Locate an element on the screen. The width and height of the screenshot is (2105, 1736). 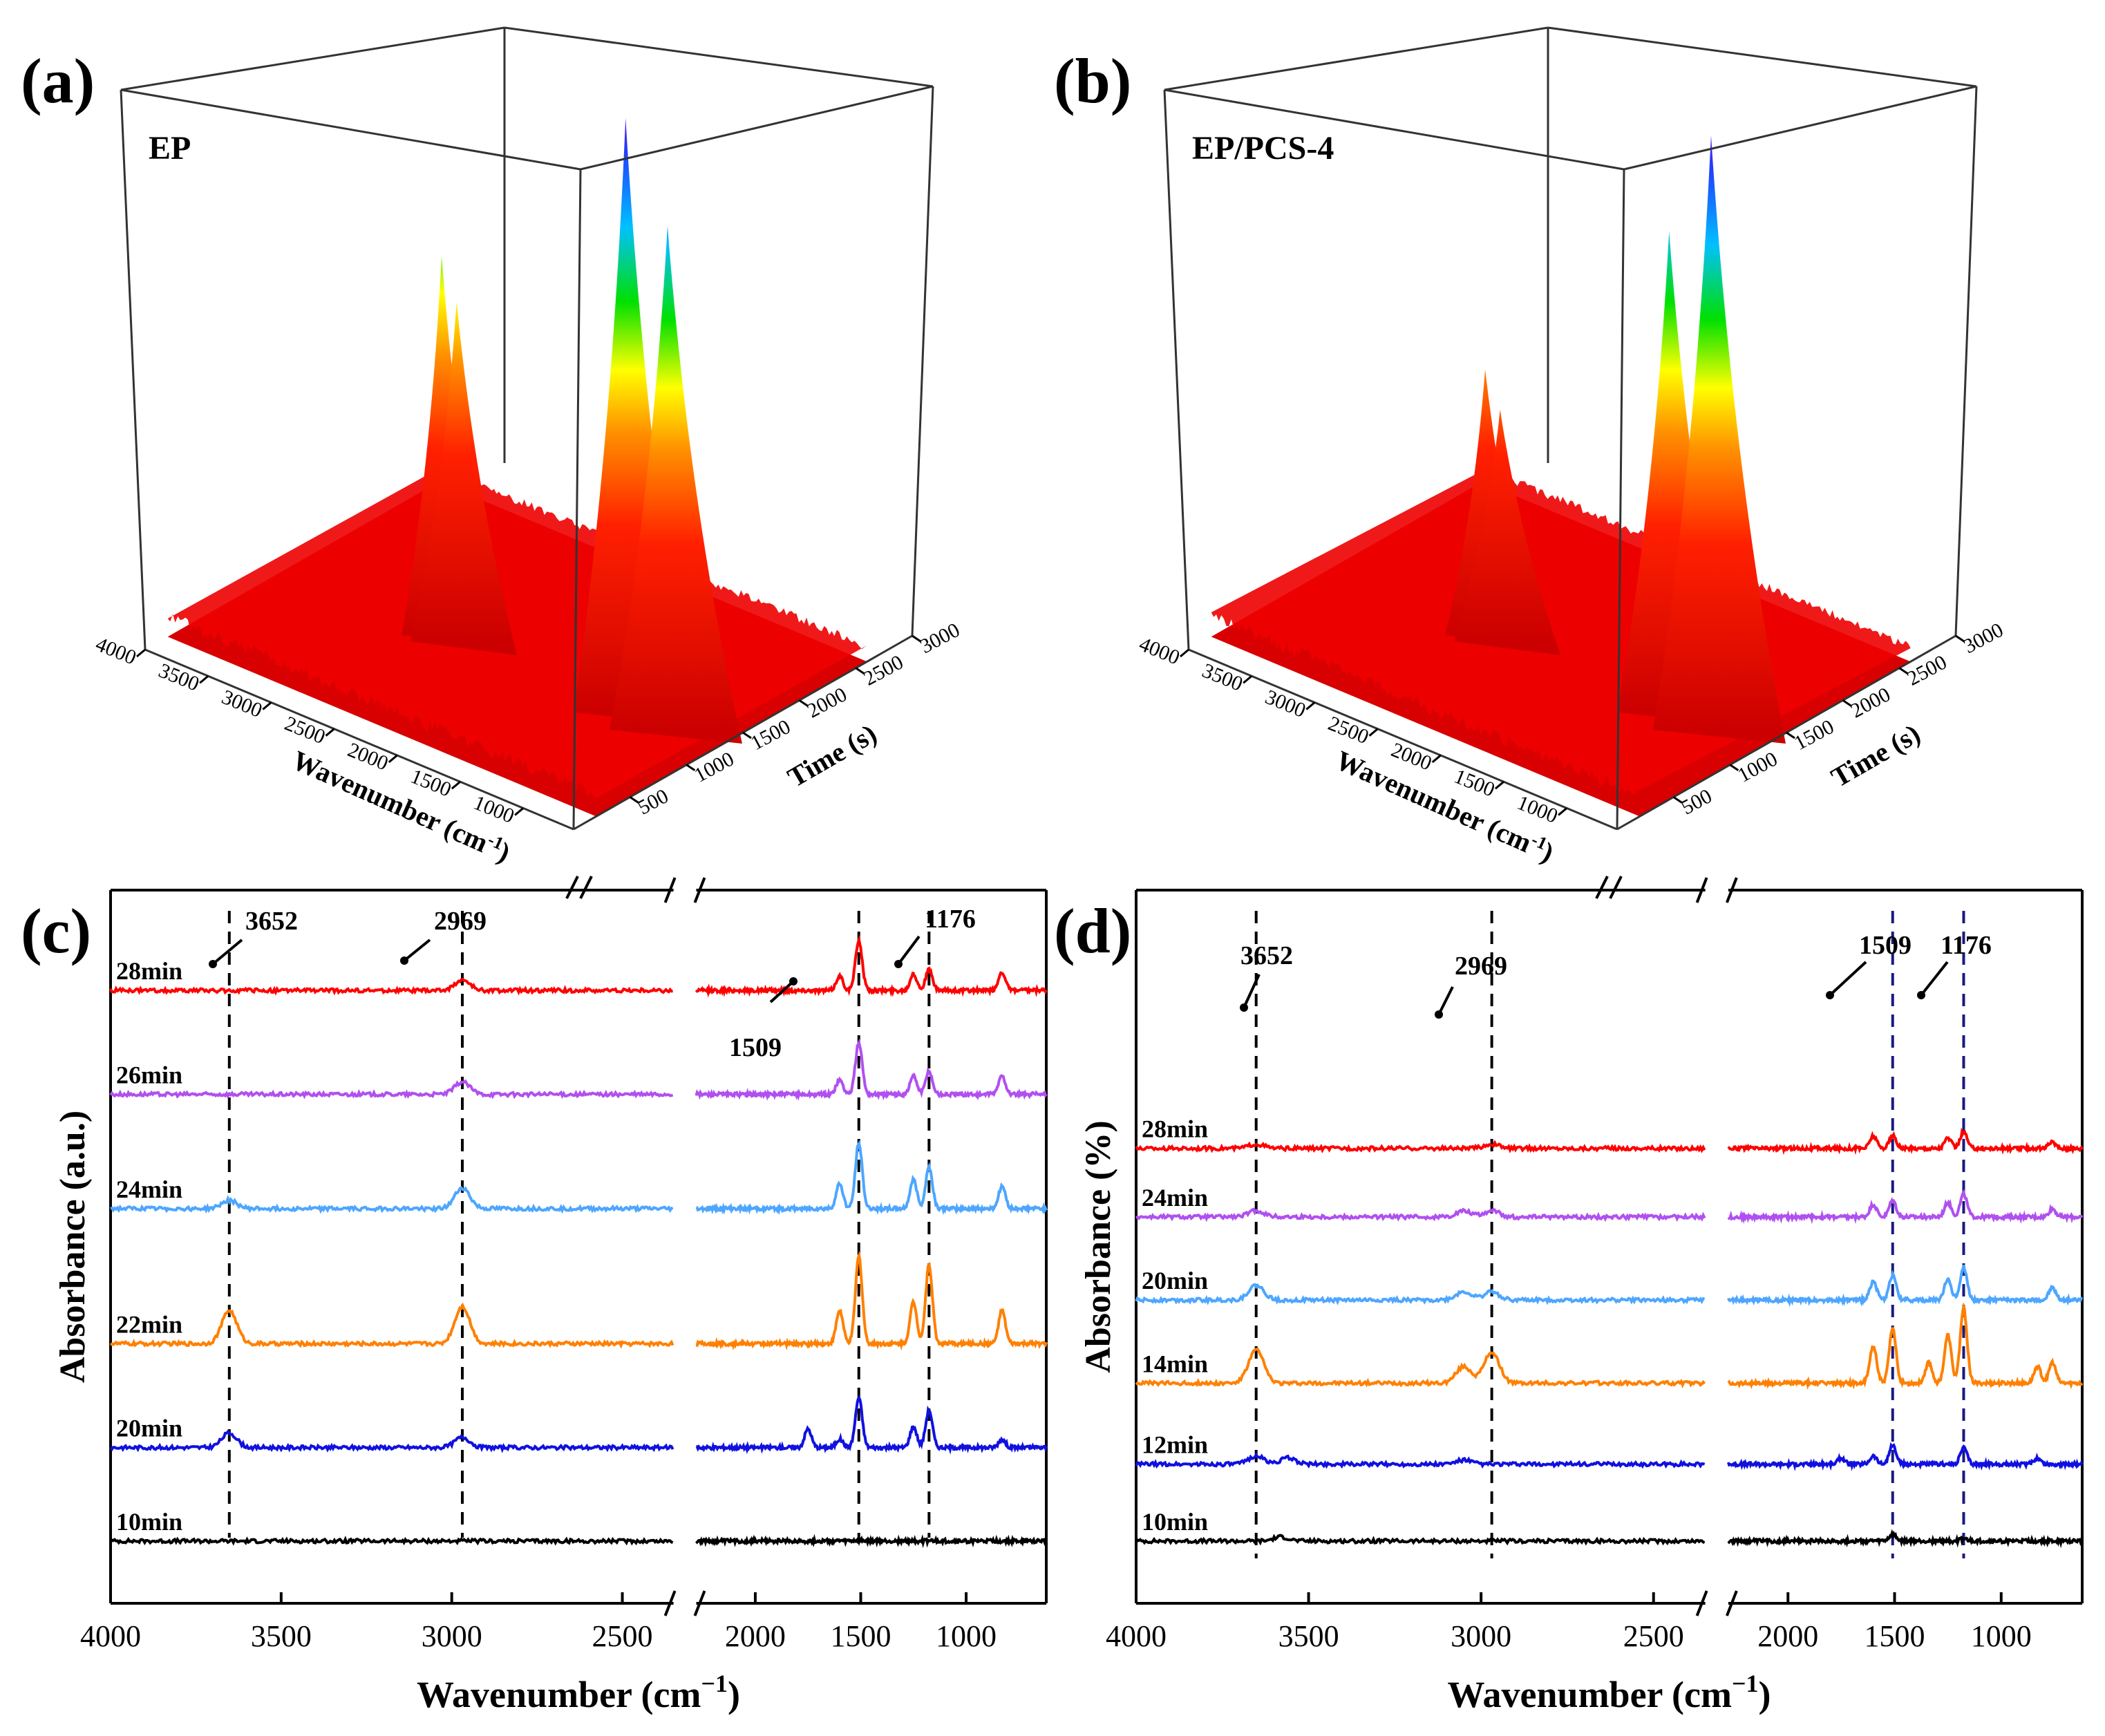
panel-label-b: (b) is located at coordinates (1092, 81).